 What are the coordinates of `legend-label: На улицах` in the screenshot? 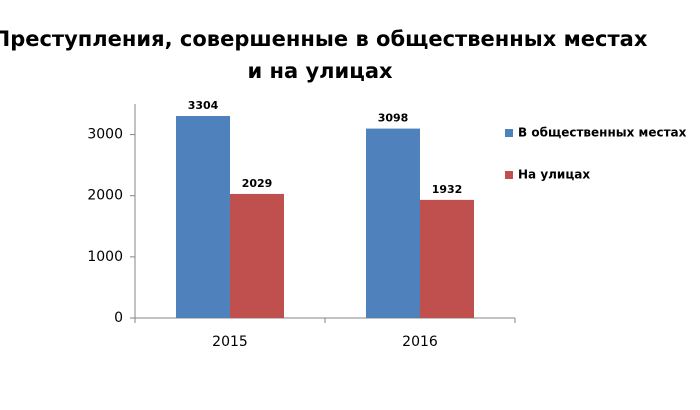 It's located at (554, 175).